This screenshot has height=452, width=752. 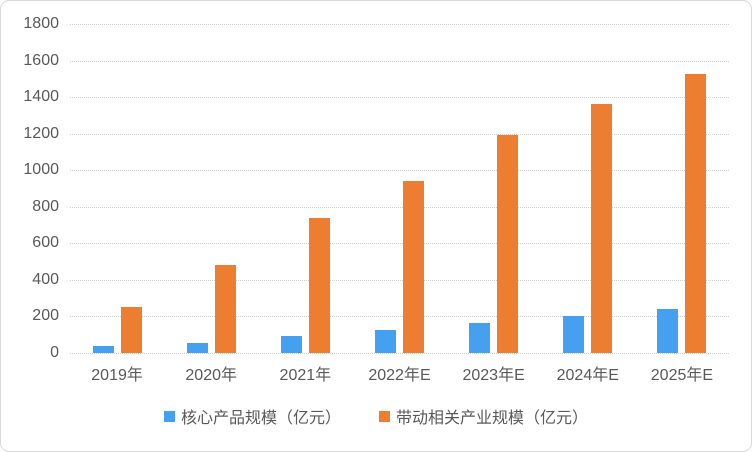 What do you see at coordinates (260, 418) in the screenshot?
I see `legend-label-core-product: 核心产品规模（亿元）` at bounding box center [260, 418].